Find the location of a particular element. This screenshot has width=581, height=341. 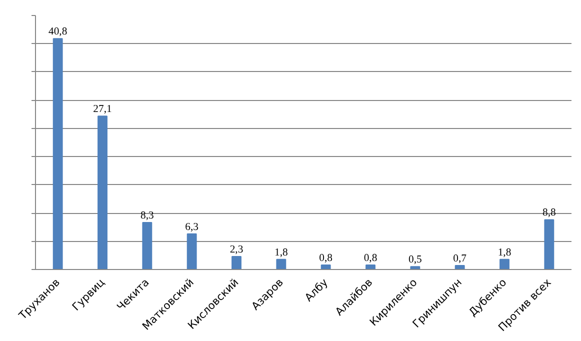

data-label: 0,5 is located at coordinates (415, 260).